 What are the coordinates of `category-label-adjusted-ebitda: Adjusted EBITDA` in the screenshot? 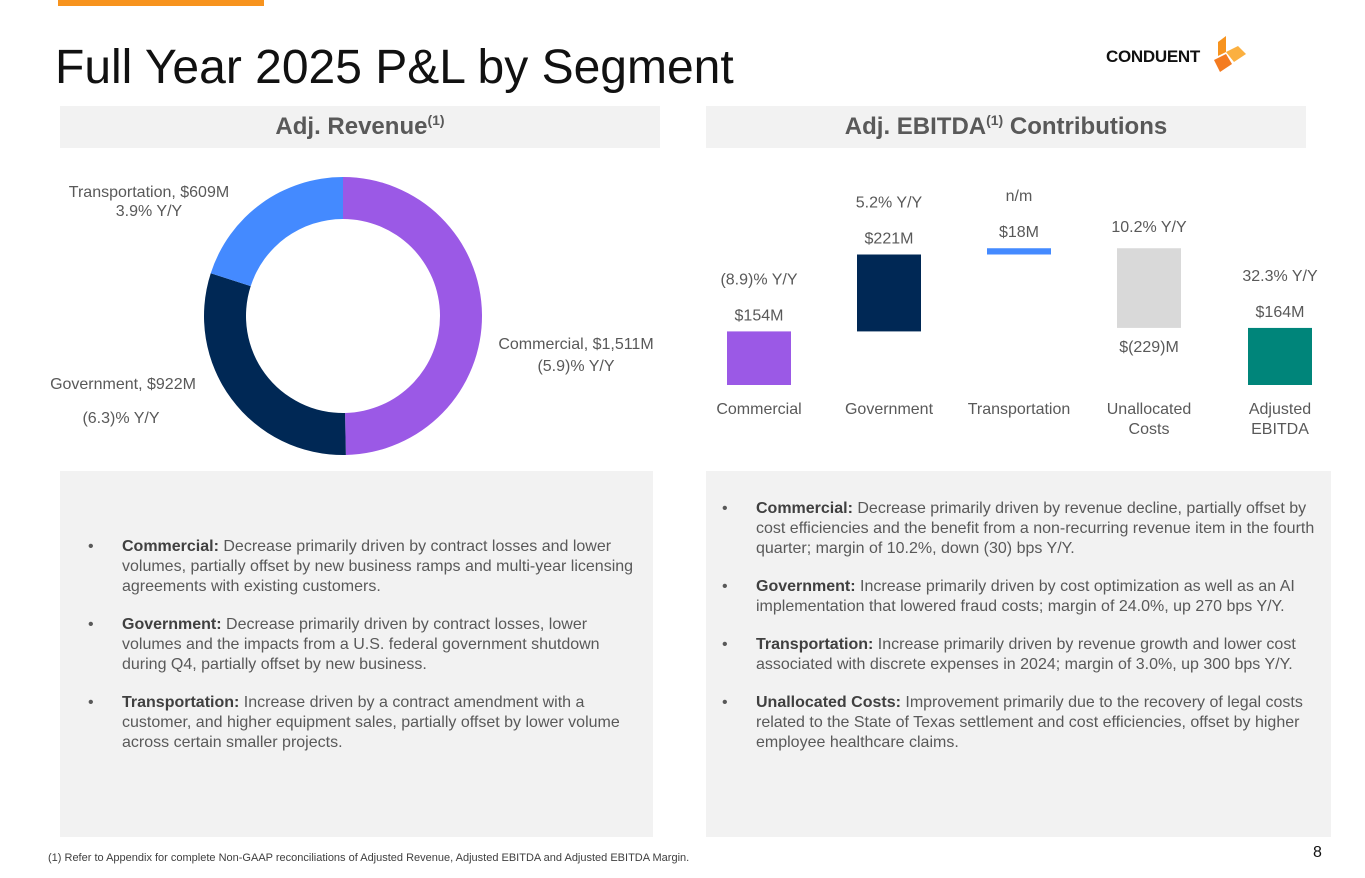 It's located at (1280, 419).